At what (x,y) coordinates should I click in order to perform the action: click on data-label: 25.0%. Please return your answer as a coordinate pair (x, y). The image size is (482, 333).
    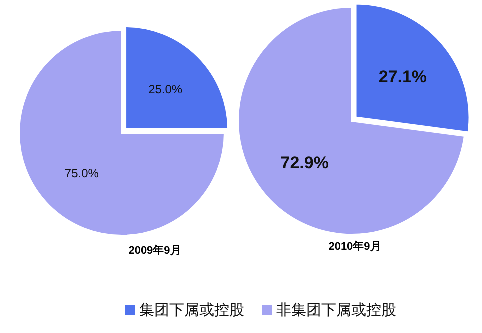
    Looking at the image, I should click on (165, 89).